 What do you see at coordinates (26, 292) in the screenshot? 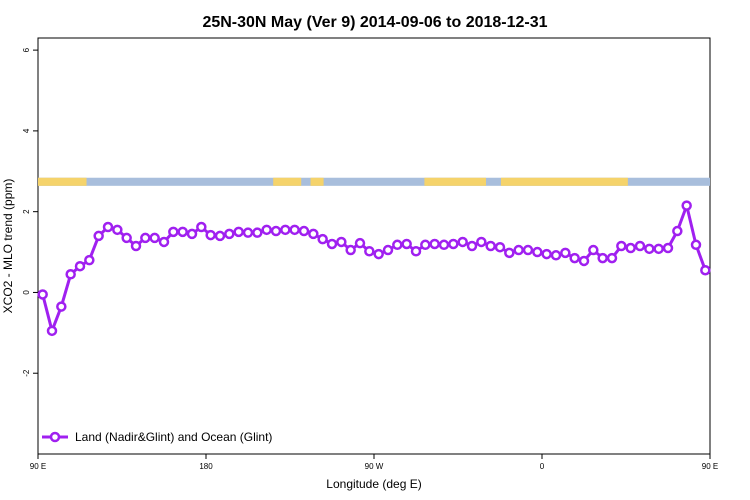
I see `y-tick-label: 0` at bounding box center [26, 292].